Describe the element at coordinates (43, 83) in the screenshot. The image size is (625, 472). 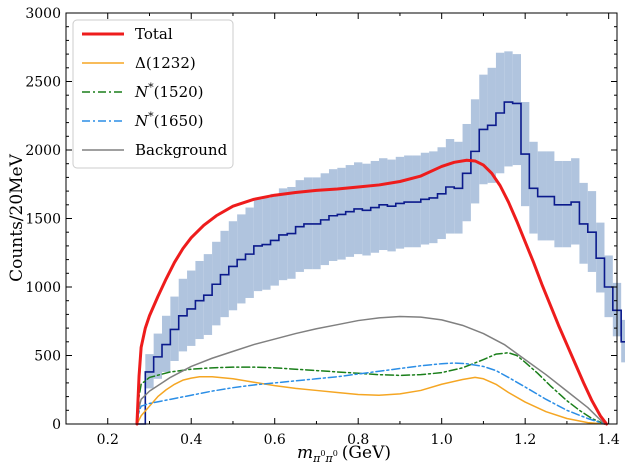
I see `y-tick-label: 2500` at that location.